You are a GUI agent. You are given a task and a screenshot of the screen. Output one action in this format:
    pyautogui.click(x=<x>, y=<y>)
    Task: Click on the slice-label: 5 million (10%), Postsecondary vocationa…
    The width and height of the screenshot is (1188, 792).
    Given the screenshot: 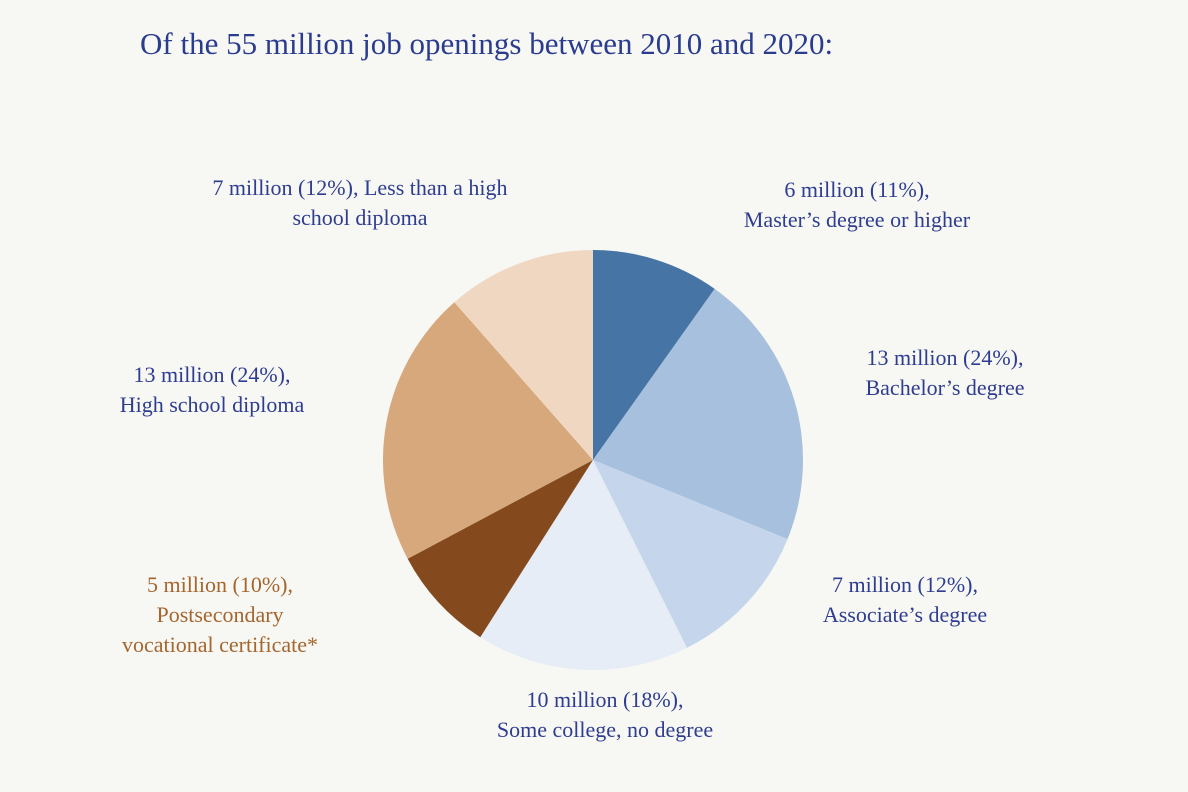 What is the action you would take?
    pyautogui.click(x=220, y=615)
    